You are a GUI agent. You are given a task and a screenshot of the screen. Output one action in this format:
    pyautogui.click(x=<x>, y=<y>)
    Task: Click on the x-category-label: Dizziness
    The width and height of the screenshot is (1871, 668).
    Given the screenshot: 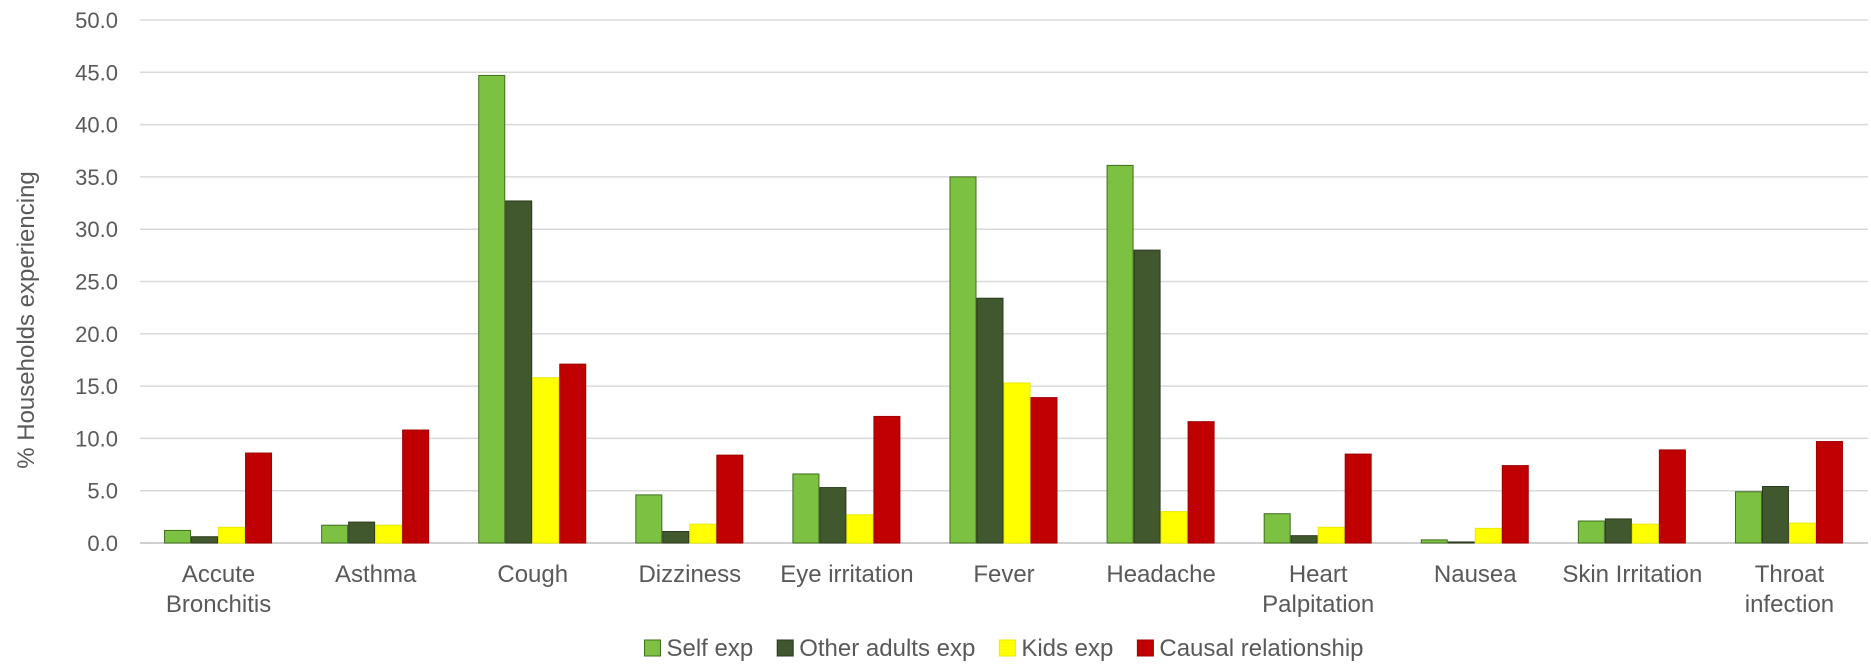 What is the action you would take?
    pyautogui.click(x=689, y=574)
    